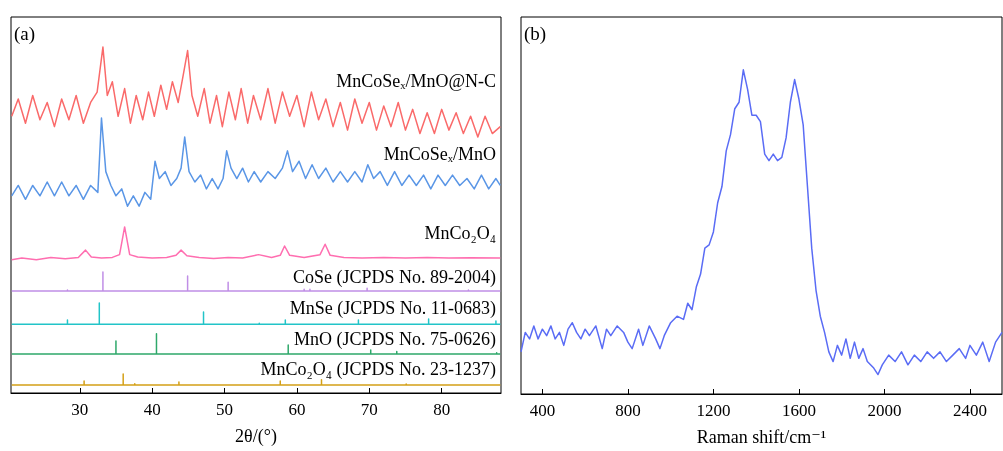  What do you see at coordinates (152, 409) in the screenshot?
I see `x-tick-label: 40` at bounding box center [152, 409].